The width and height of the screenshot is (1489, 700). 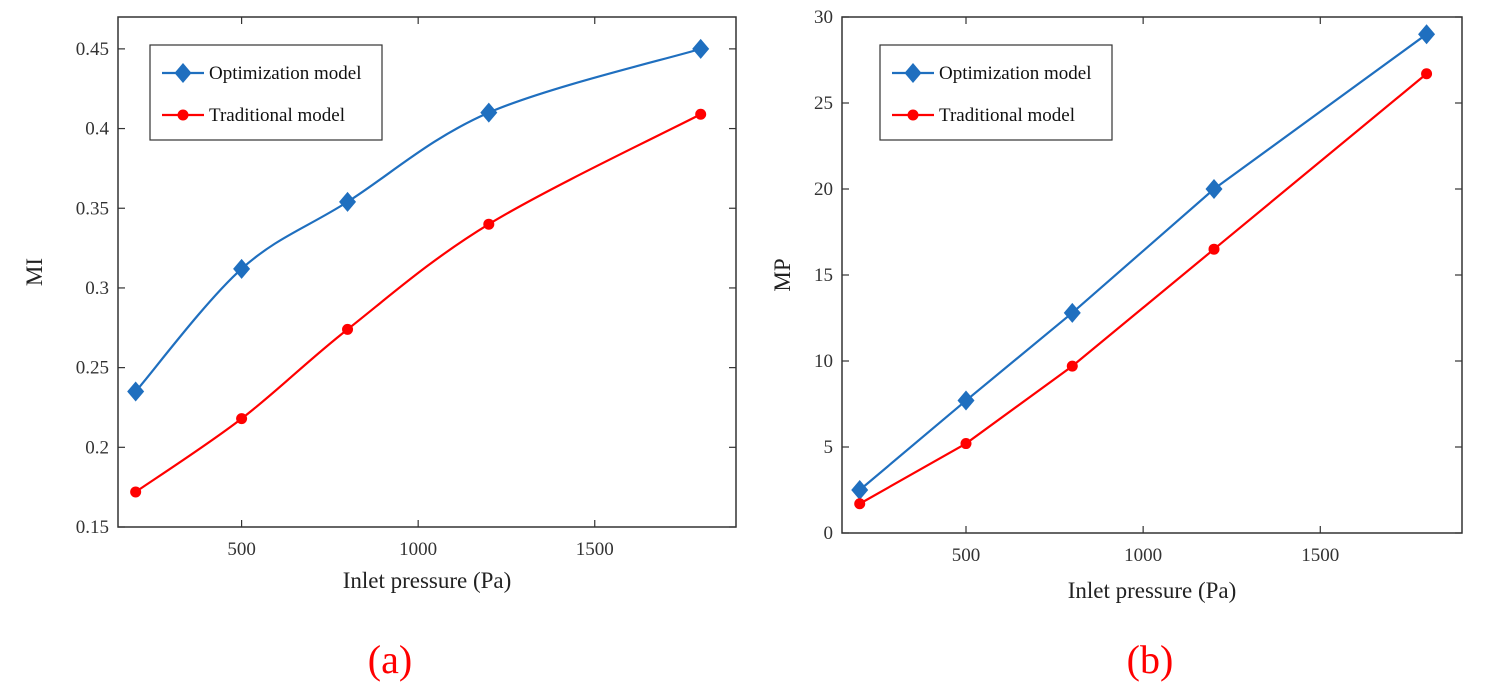 I want to click on panel-caption: (b), so click(x=1150, y=659).